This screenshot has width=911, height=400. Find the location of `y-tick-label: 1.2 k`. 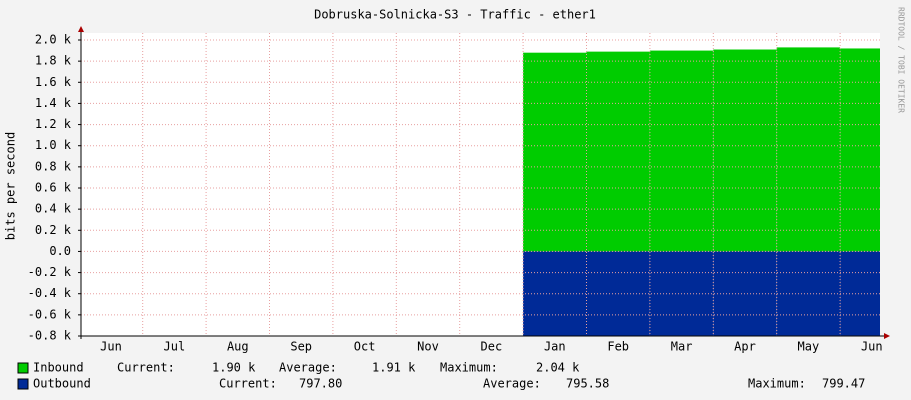

y-tick-label: 1.2 k is located at coordinates (53, 124).